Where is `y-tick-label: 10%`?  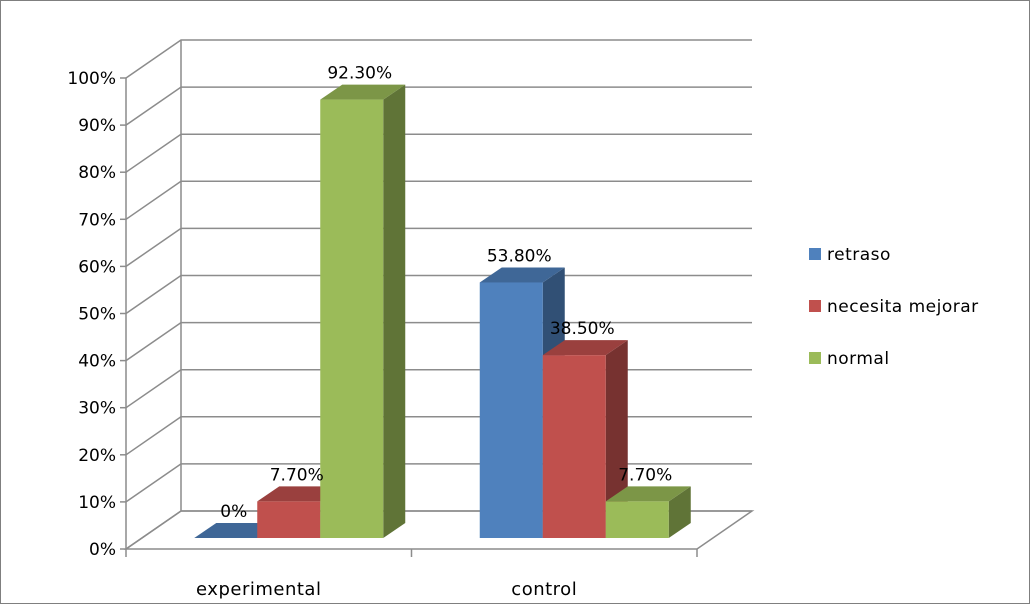
y-tick-label: 10% is located at coordinates (97, 503).